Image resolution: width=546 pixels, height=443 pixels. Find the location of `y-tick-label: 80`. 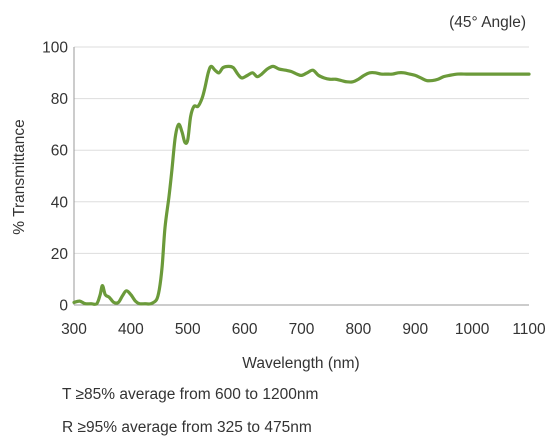

y-tick-label: 80 is located at coordinates (60, 99).